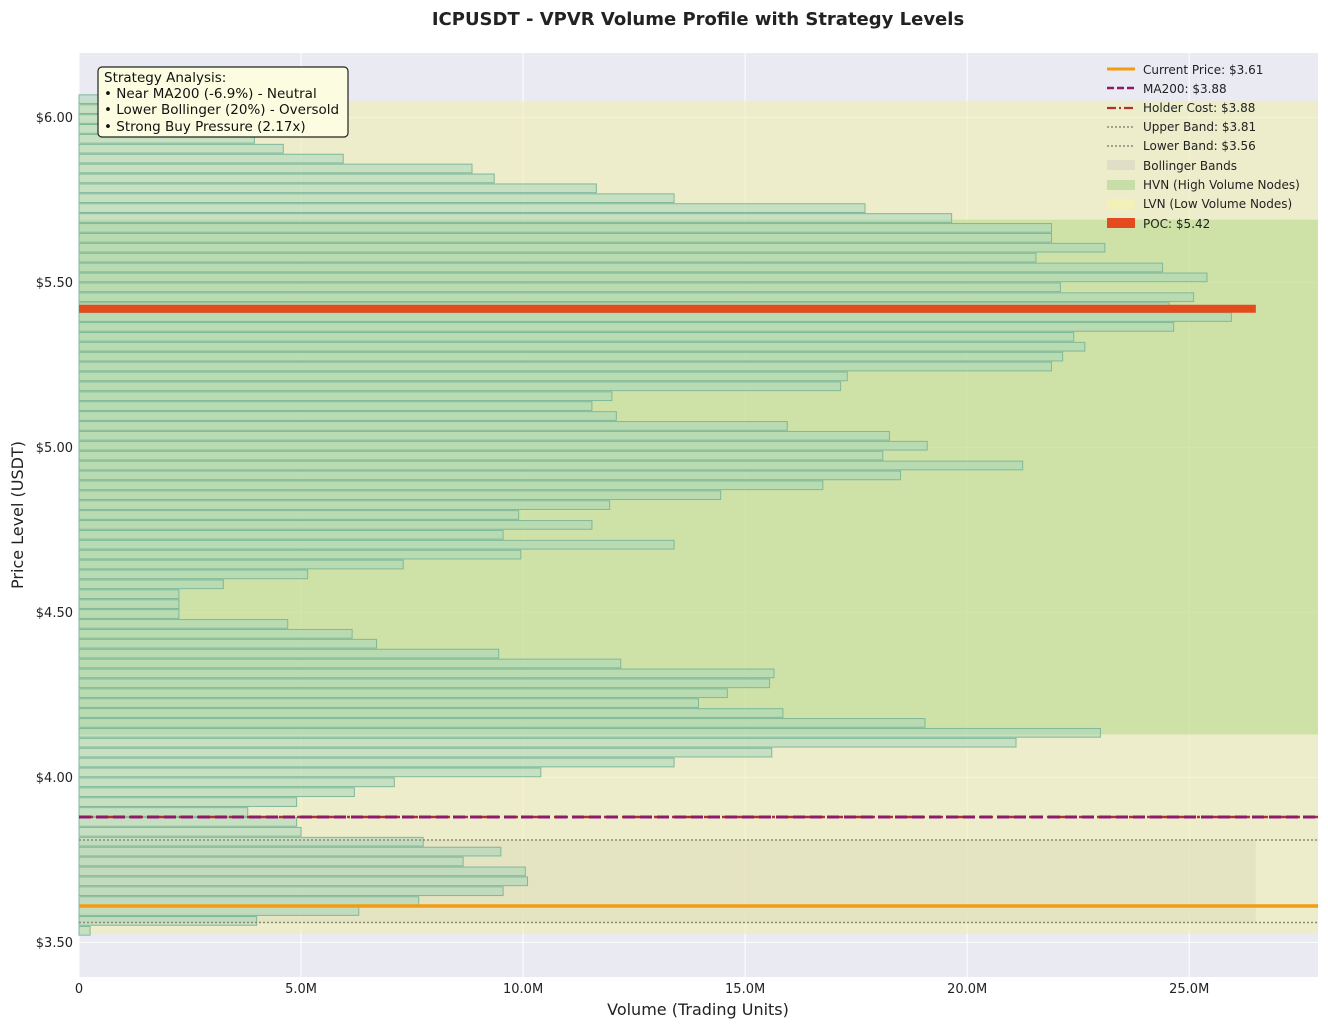  What do you see at coordinates (54, 943) in the screenshot?
I see `y-tick-label-0: $3.50` at bounding box center [54, 943].